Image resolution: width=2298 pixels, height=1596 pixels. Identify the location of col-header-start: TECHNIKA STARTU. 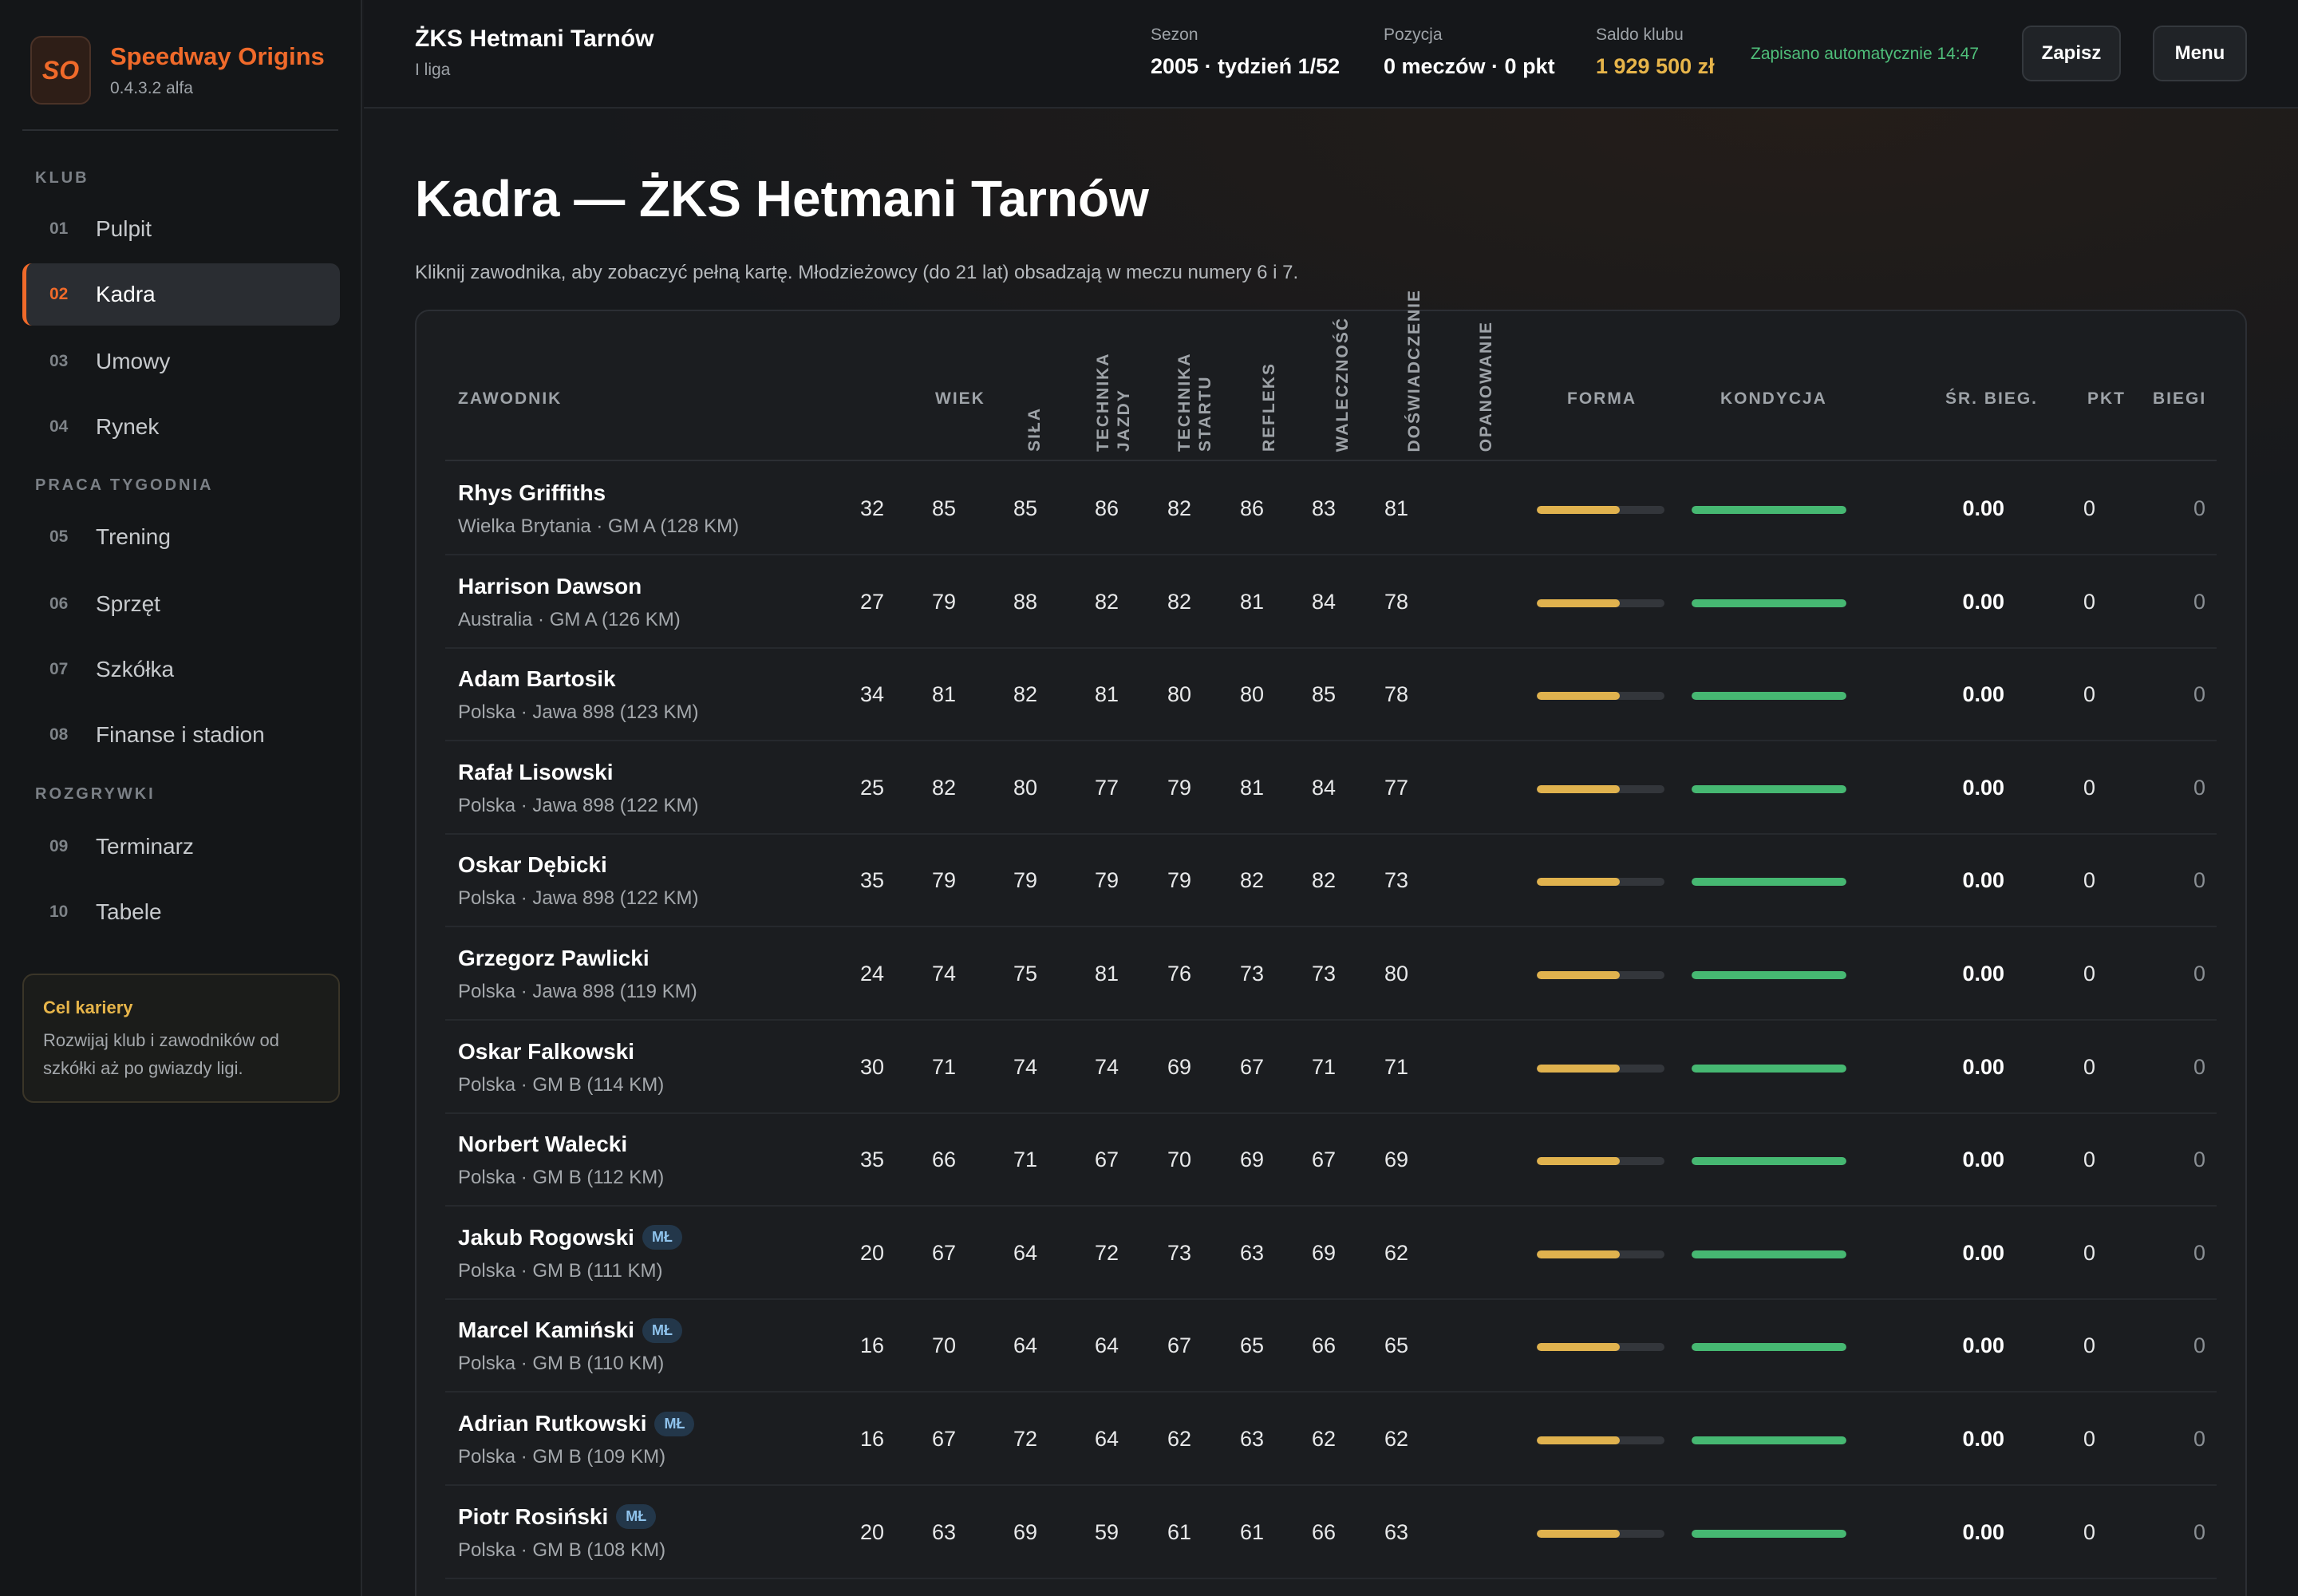
(1194, 402).